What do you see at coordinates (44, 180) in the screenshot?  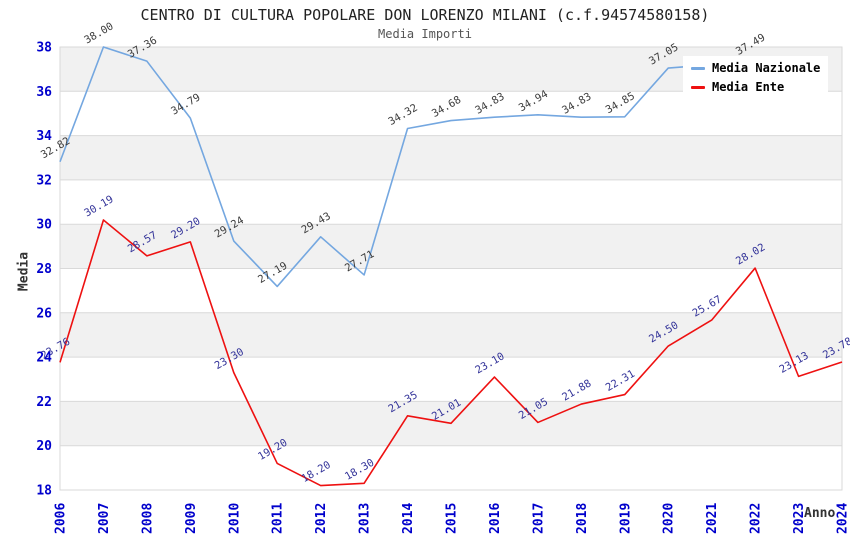 I see `svg-text: 32` at bounding box center [44, 180].